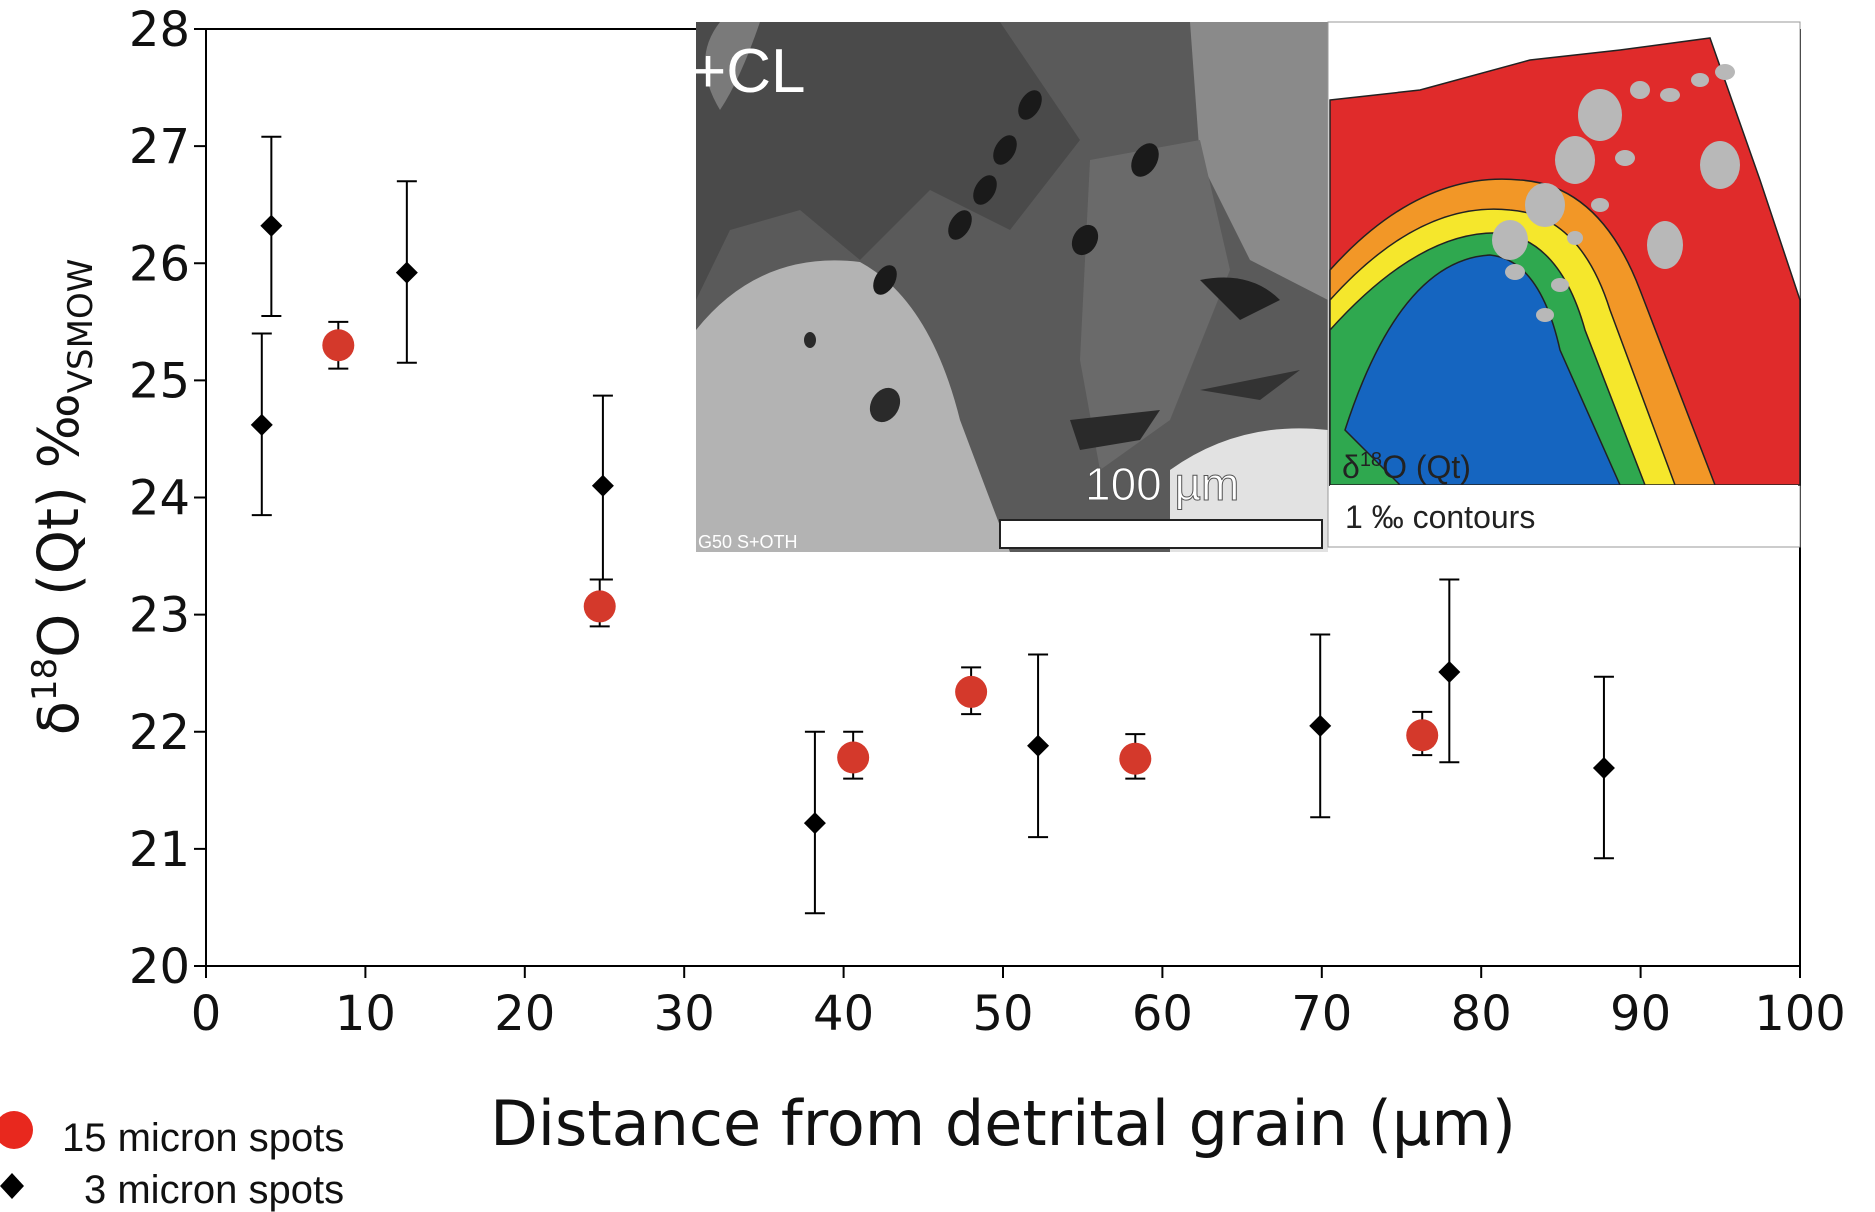  I want to click on x-tick-label: 30, so click(684, 1014).